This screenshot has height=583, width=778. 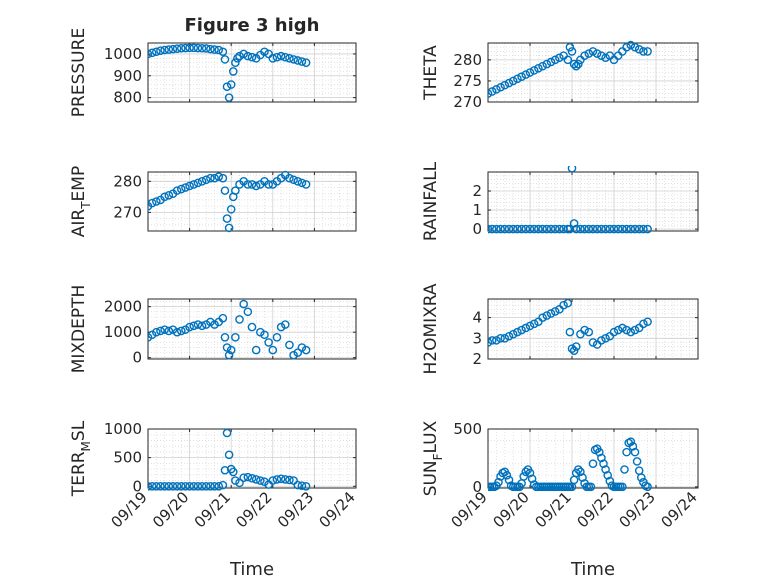 What do you see at coordinates (127, 98) in the screenshot?
I see `y-tick-label: 800` at bounding box center [127, 98].